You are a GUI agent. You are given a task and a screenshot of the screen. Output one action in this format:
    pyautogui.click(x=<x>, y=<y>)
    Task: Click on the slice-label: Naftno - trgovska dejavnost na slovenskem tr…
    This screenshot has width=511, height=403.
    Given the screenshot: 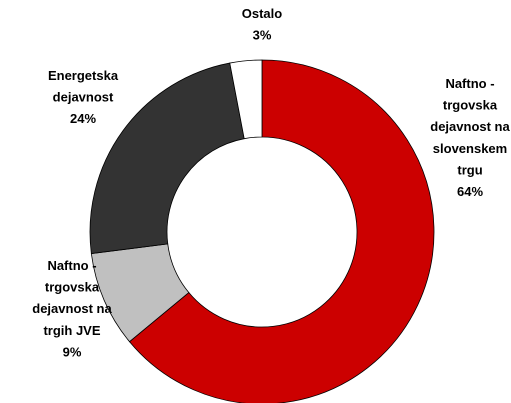 What is the action you would take?
    pyautogui.click(x=470, y=126)
    